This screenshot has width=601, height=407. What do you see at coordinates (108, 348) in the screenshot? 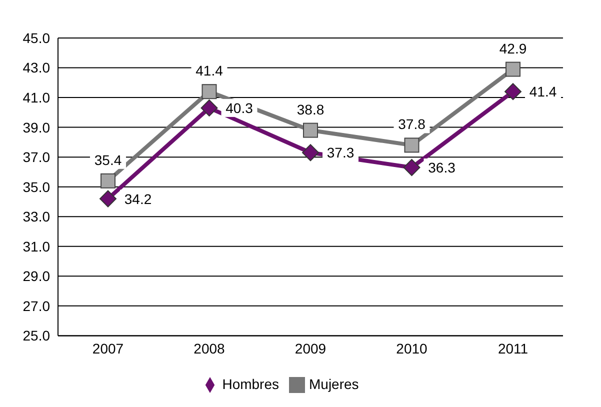
I see `x-tick-label: 2007` at bounding box center [108, 348].